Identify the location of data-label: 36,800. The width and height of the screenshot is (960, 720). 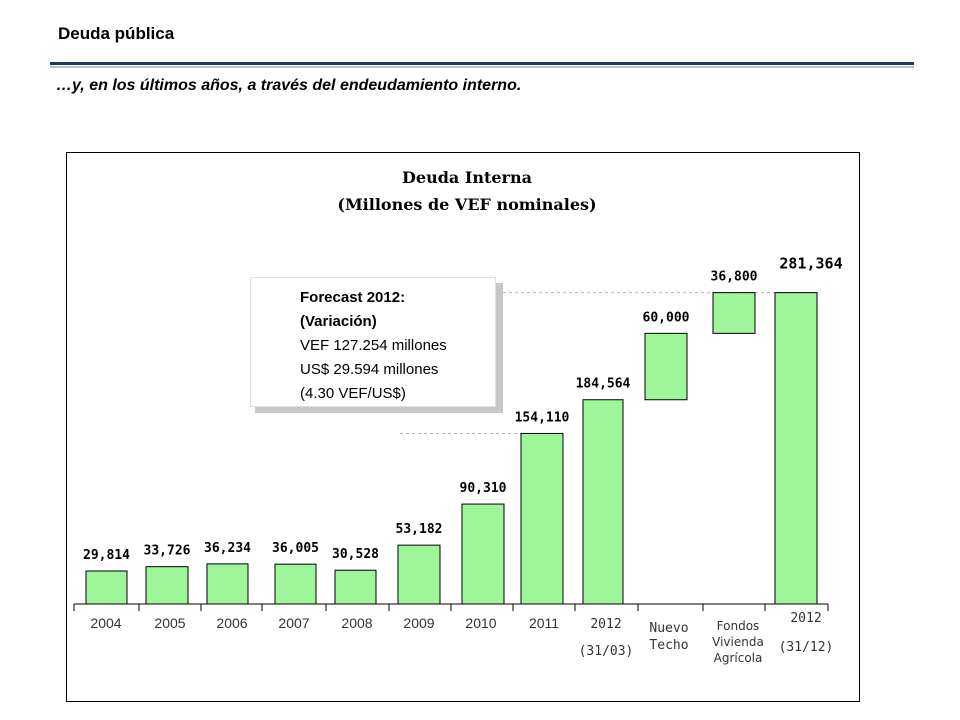
(734, 277).